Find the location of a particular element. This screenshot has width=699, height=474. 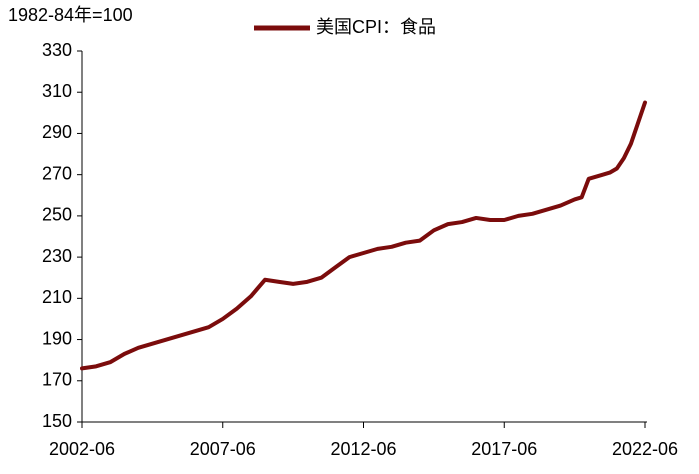

x-tick-label: 2002-06 is located at coordinates (82, 449).